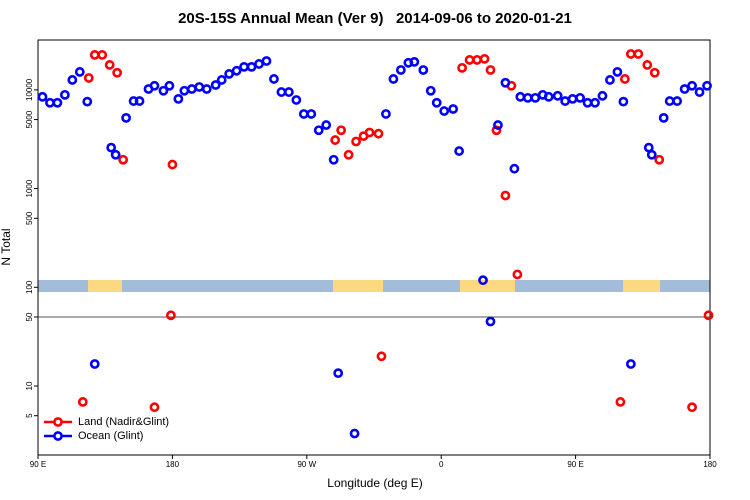 This screenshot has height=500, width=750. What do you see at coordinates (123, 422) in the screenshot?
I see `legend-label: Land (Nadir&Glint)` at bounding box center [123, 422].